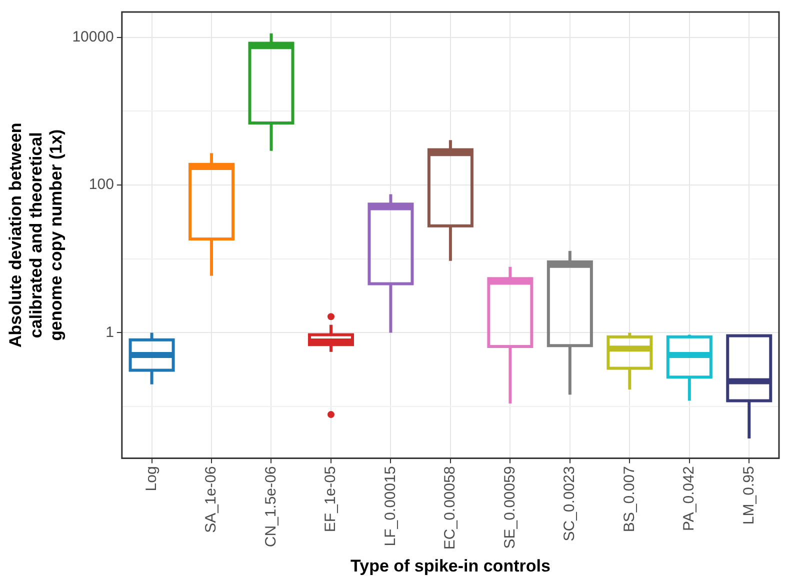 Image resolution: width=785 pixels, height=585 pixels. What do you see at coordinates (509, 507) in the screenshot?
I see `x-tick-label: SE_0.00059` at bounding box center [509, 507].